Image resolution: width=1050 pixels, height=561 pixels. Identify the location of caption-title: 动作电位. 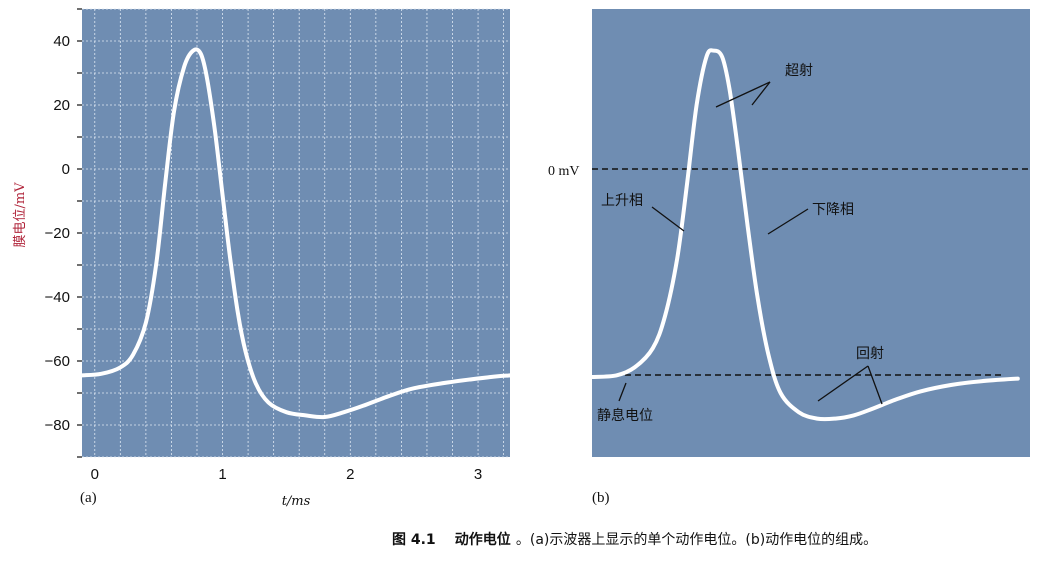
(483, 539).